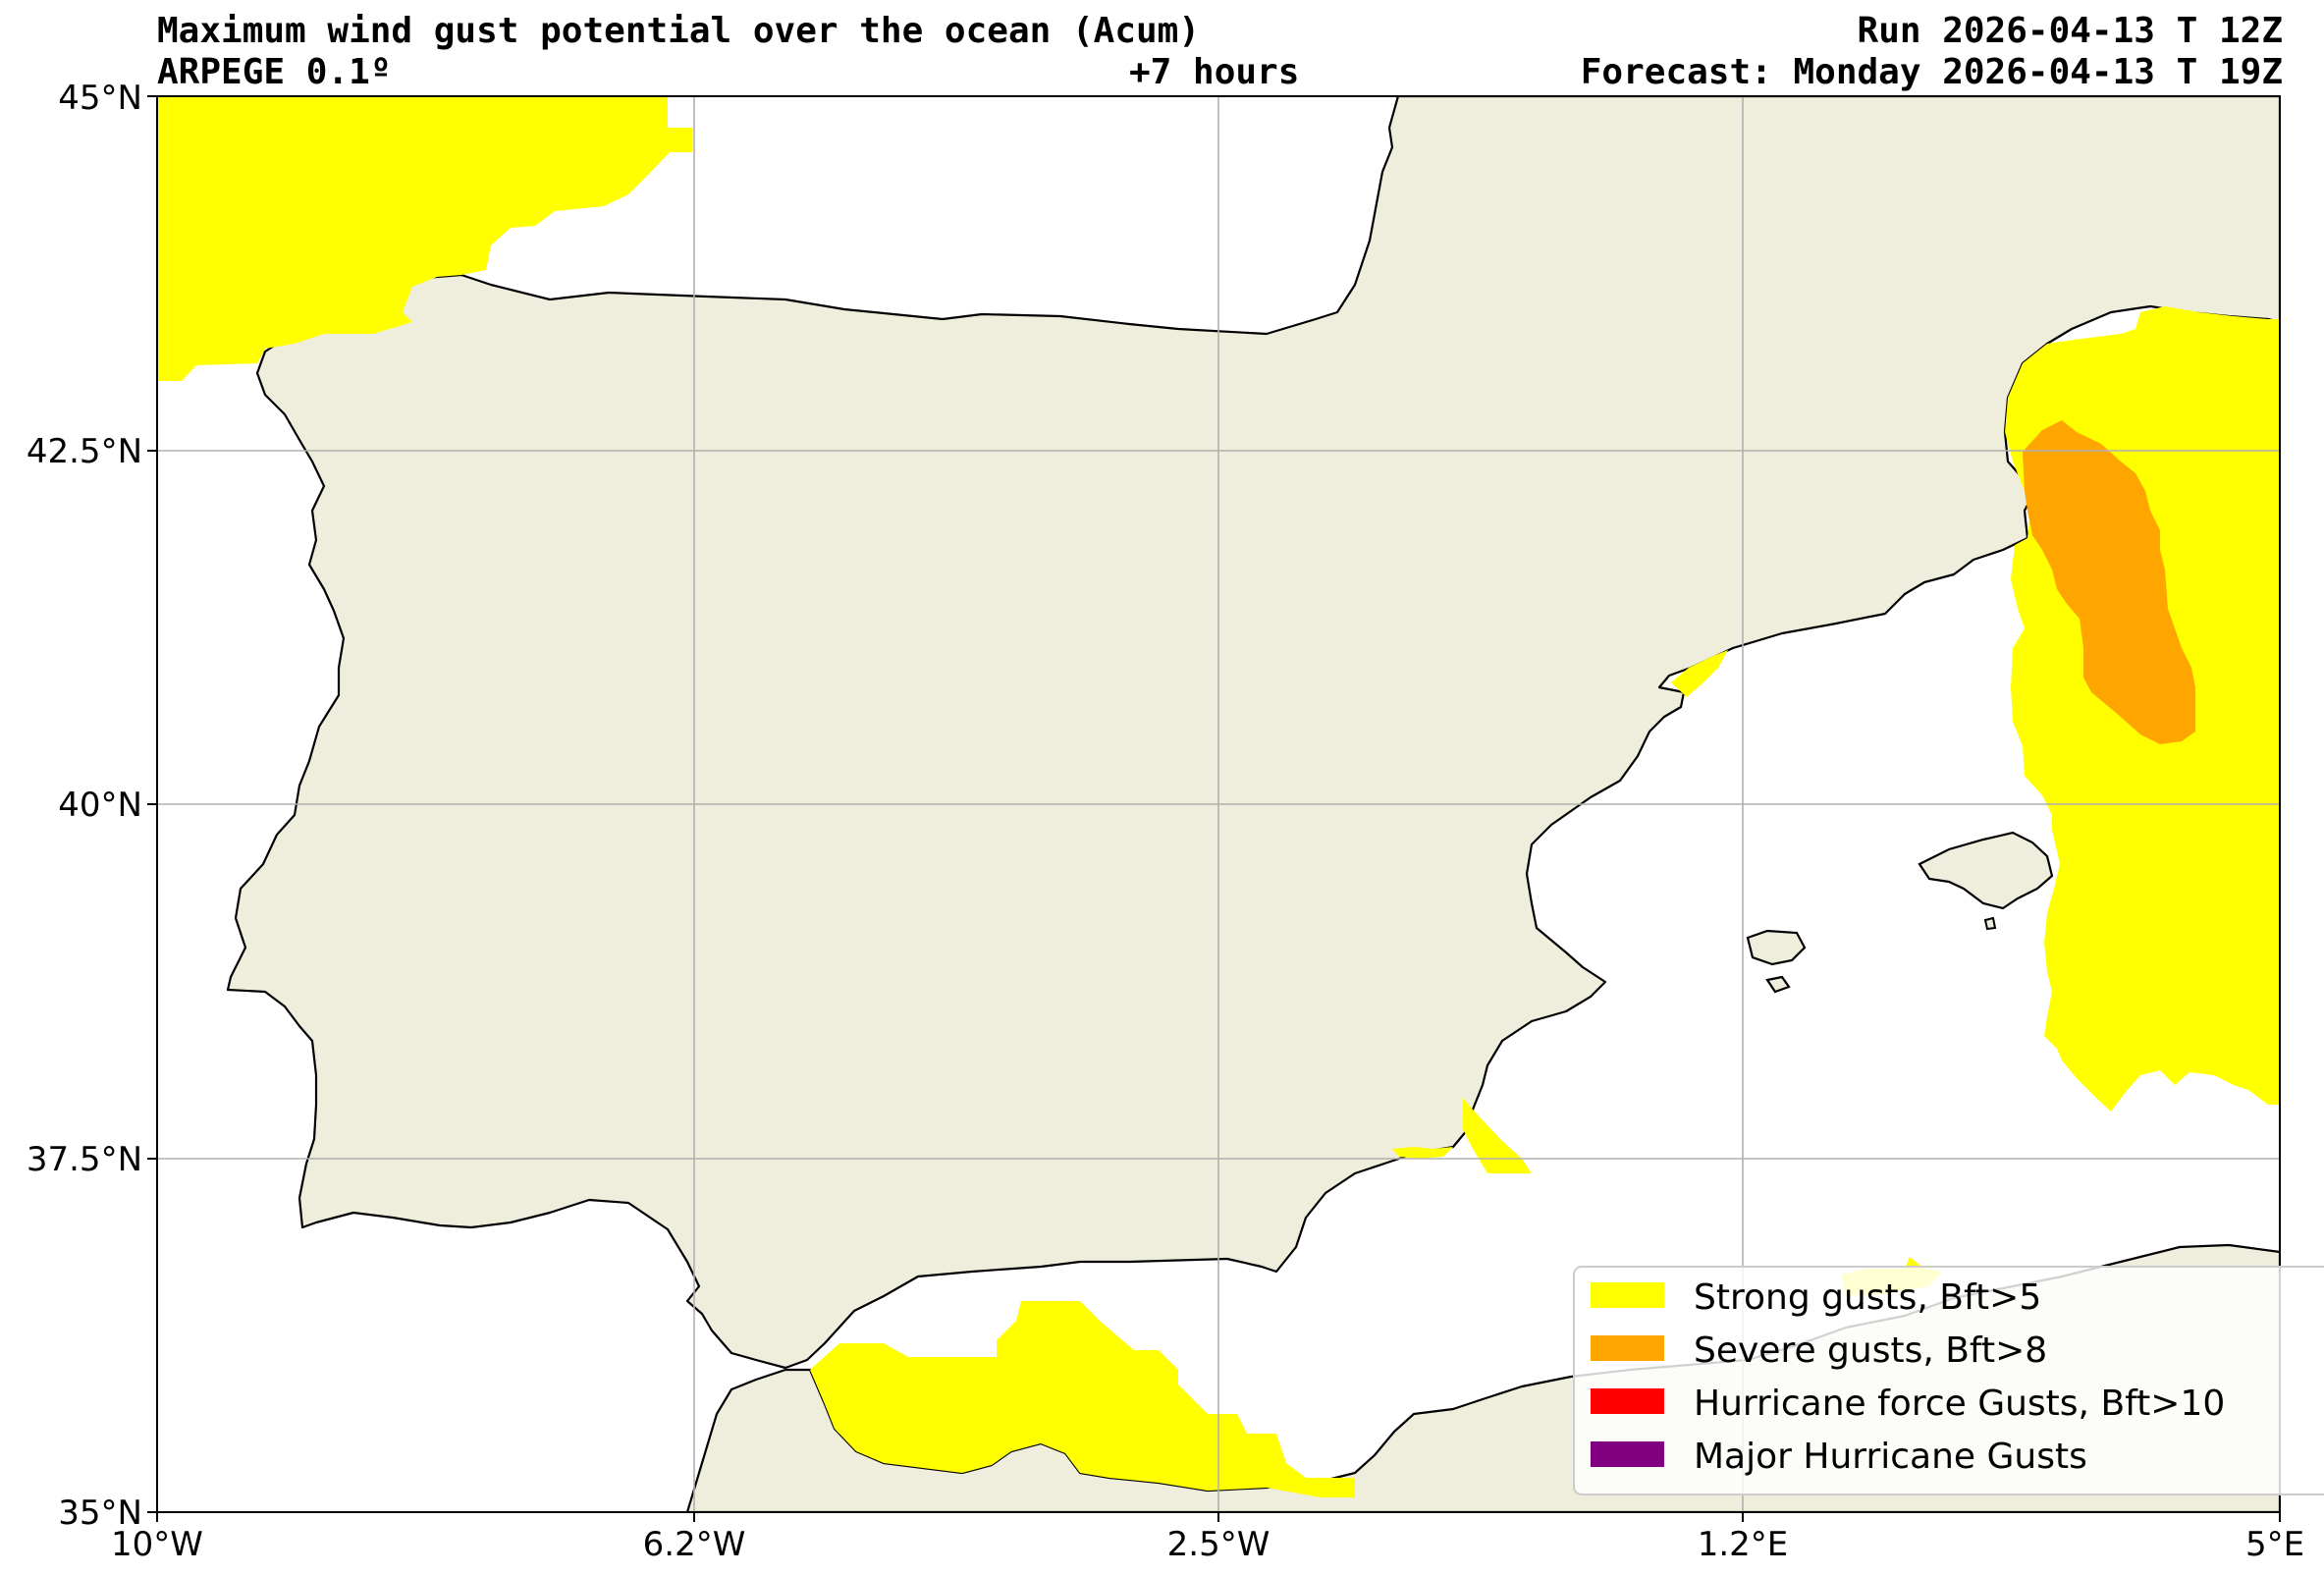  What do you see at coordinates (1931, 72) in the screenshot?
I see `forecast-label: Forecast: Monday 2026-04-13 T 19Z` at bounding box center [1931, 72].